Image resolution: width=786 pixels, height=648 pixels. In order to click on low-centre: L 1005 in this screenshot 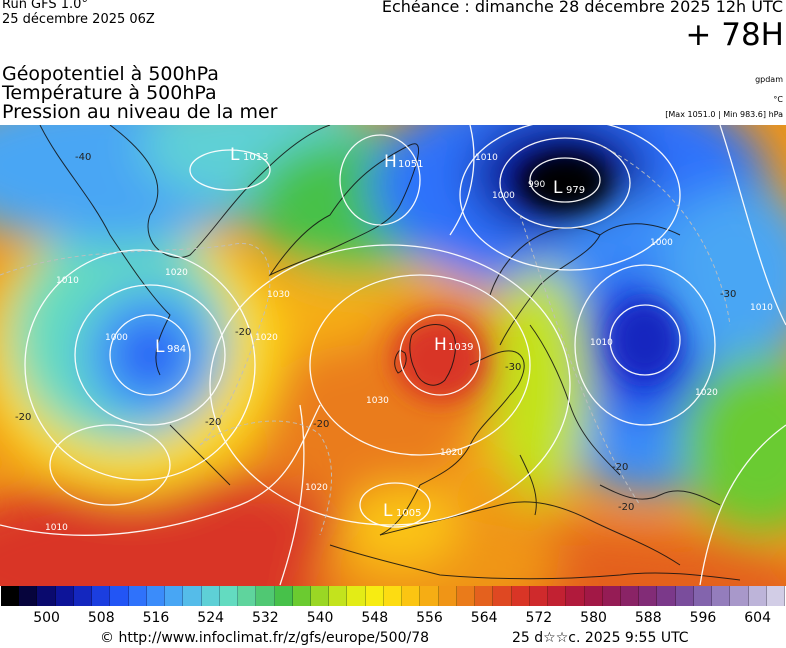, I will do `click(402, 511)`.